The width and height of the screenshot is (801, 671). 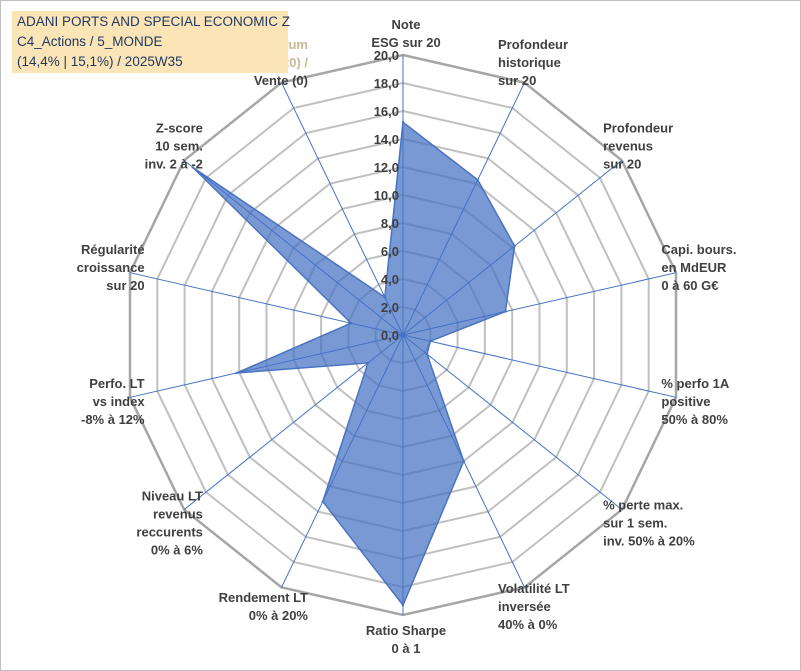 What do you see at coordinates (263, 597) in the screenshot?
I see `axis-label-line: Rendement LT` at bounding box center [263, 597].